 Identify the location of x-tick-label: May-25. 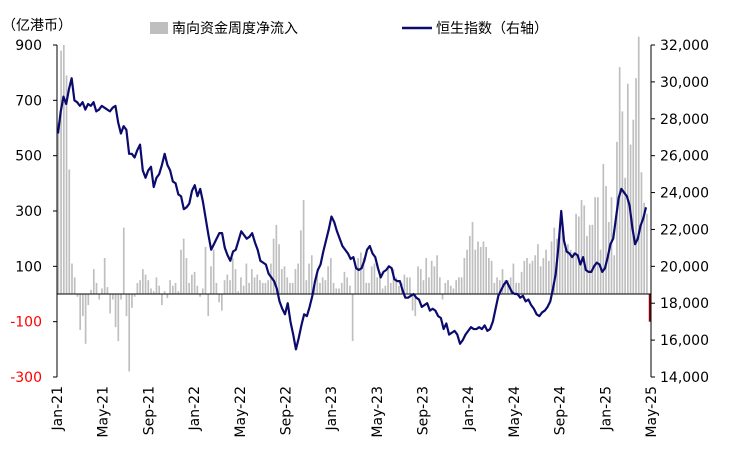
(652, 412).